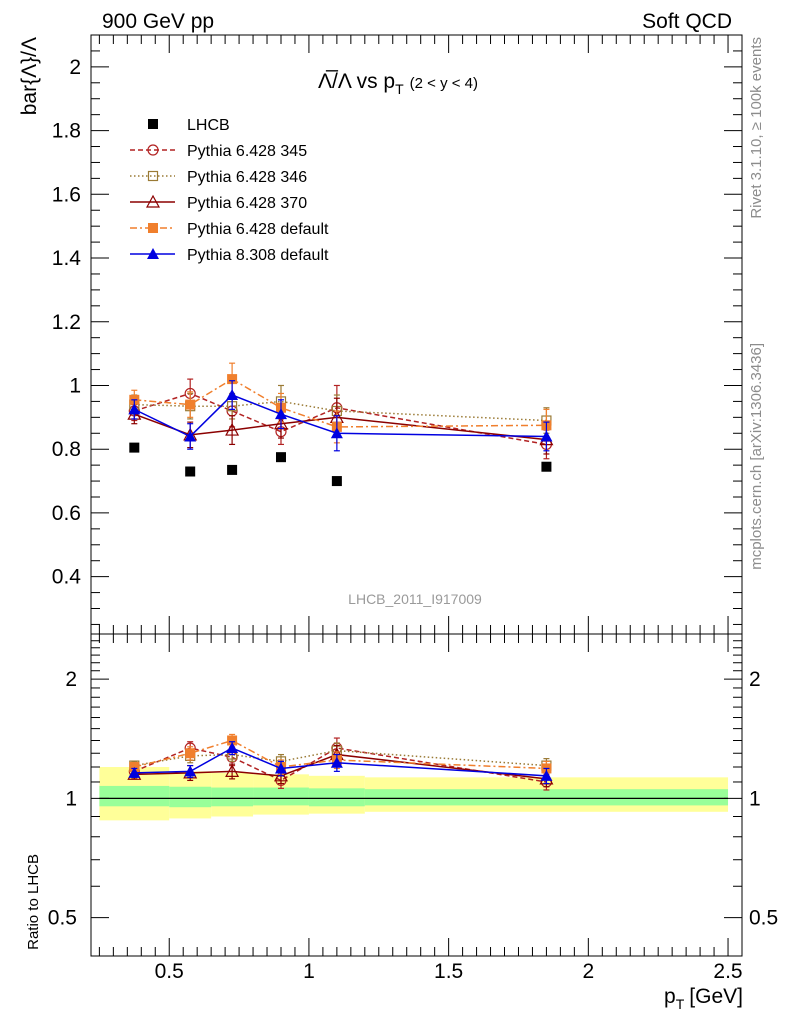  I want to click on header-left: 900 GeV pp, so click(158, 21).